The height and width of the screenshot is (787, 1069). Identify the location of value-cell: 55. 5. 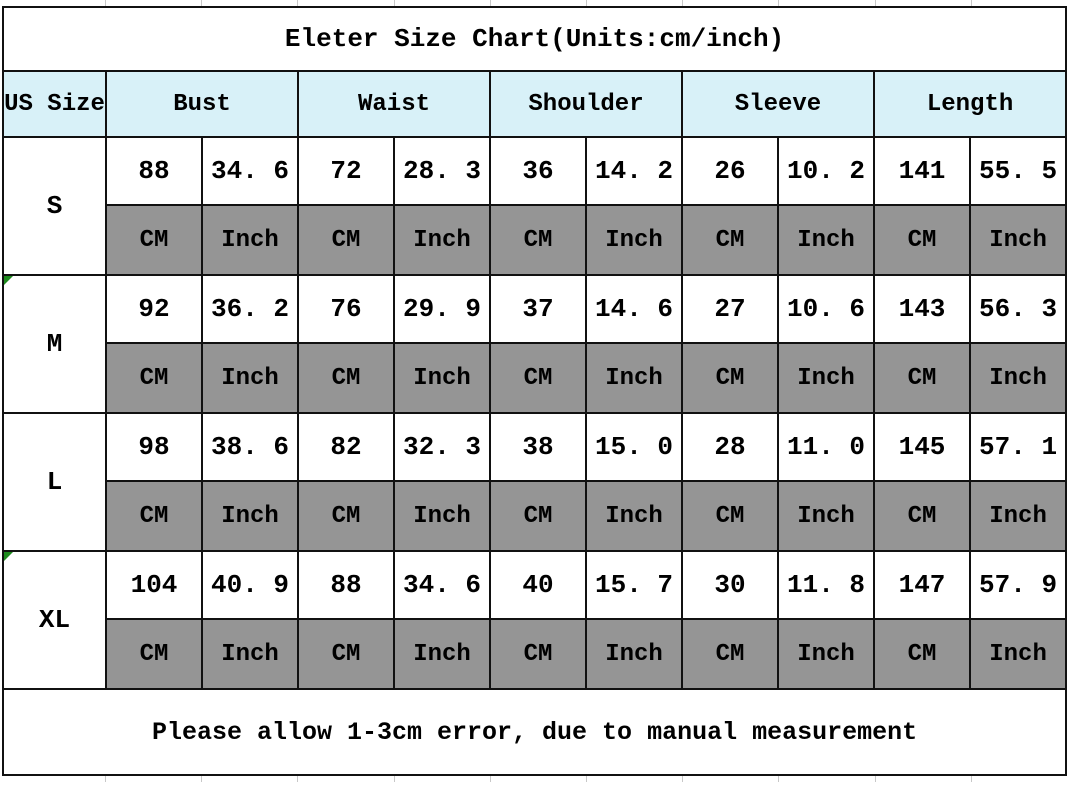
(1018, 171).